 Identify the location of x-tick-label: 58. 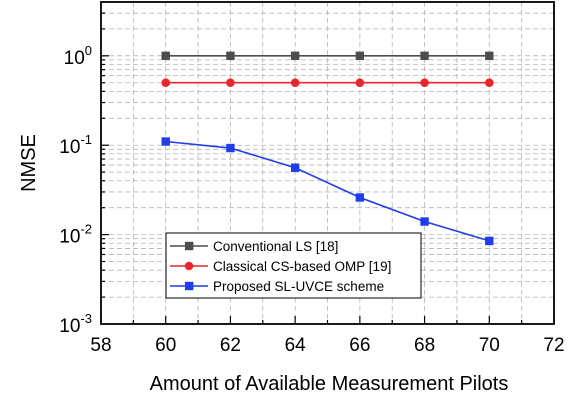
(100, 345).